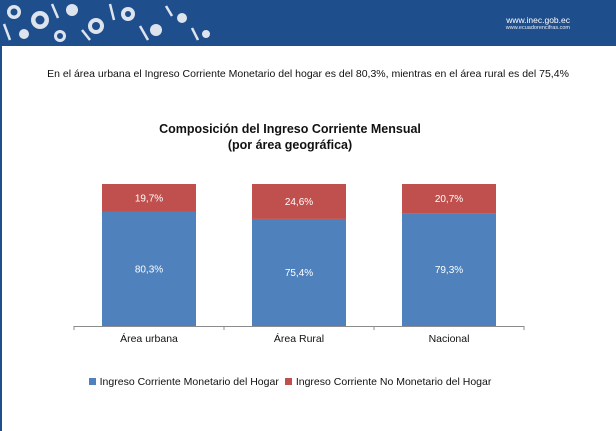 This screenshot has height=431, width=616. Describe the element at coordinates (538, 20) in the screenshot. I see `site-url-main: www.inec.gob.ec` at that location.